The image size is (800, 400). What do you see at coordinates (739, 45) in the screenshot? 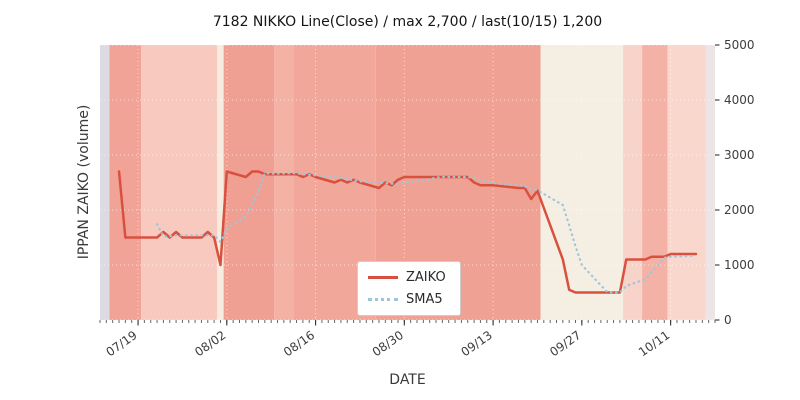
I see `y-tick-label: 5000` at bounding box center [739, 45].